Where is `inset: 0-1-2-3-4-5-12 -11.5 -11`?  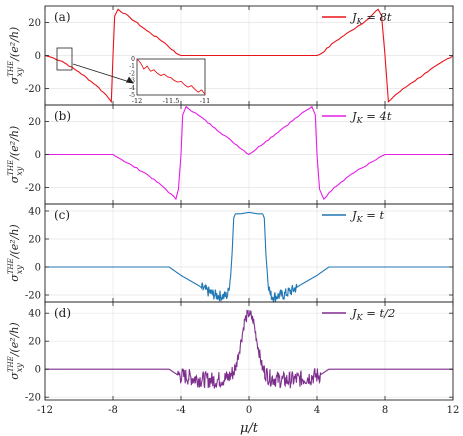 inset: 0-1-2-3-4-5-12 -11.5 -11 is located at coordinates (169, 80).